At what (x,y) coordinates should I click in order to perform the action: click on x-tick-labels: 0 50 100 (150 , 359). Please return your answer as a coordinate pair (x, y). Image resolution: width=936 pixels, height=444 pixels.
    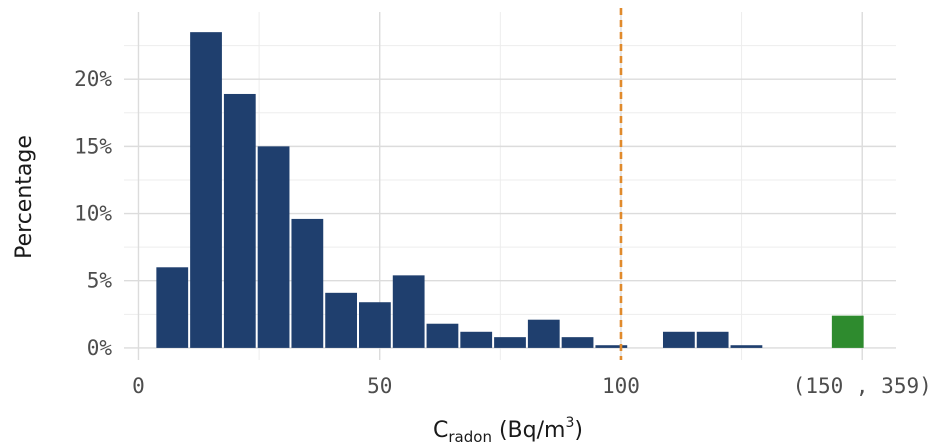
    Looking at the image, I should click on (532, 386).